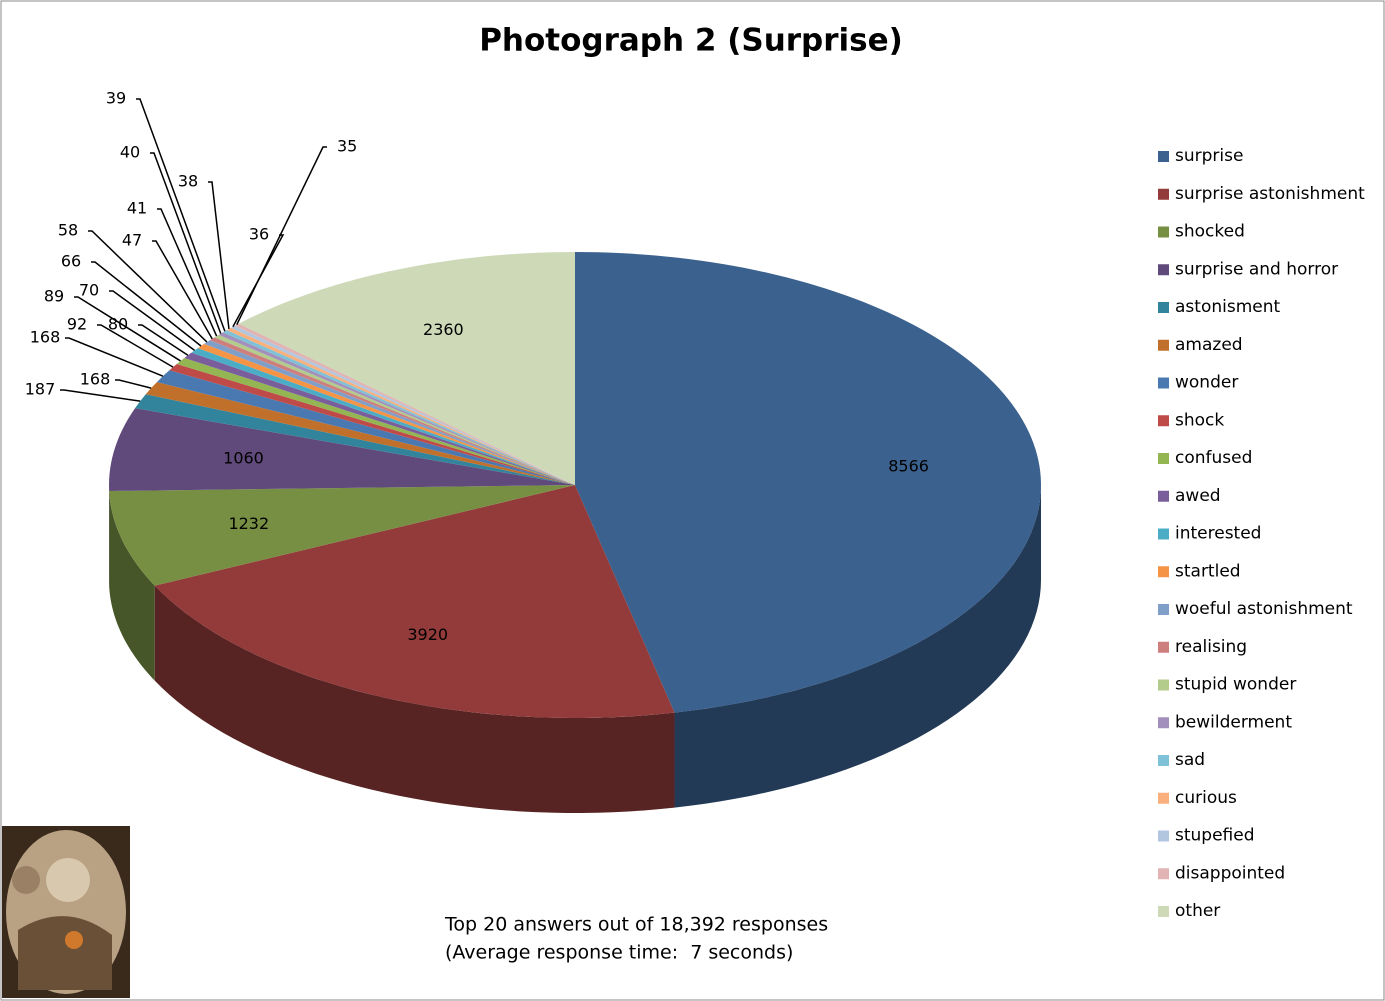 The height and width of the screenshot is (1001, 1385). What do you see at coordinates (1256, 269) in the screenshot?
I see `legend-label: surprise and horror` at bounding box center [1256, 269].